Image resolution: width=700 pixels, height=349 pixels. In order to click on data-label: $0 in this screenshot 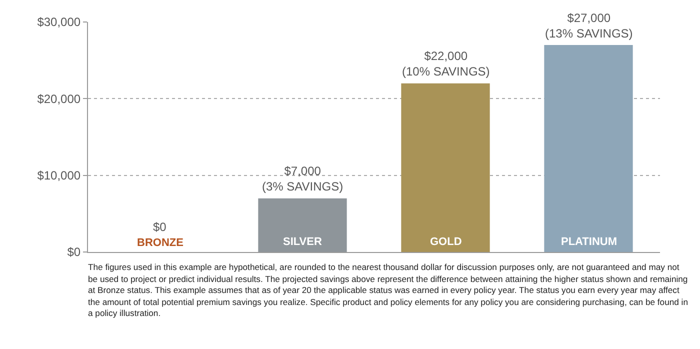, I will do `click(160, 227)`.